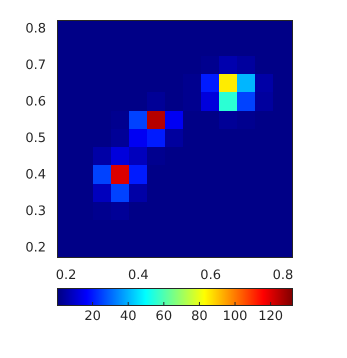 The height and width of the screenshot is (358, 347). What do you see at coordinates (35, 211) in the screenshot?
I see `y-tick-label: 0.3` at bounding box center [35, 211].